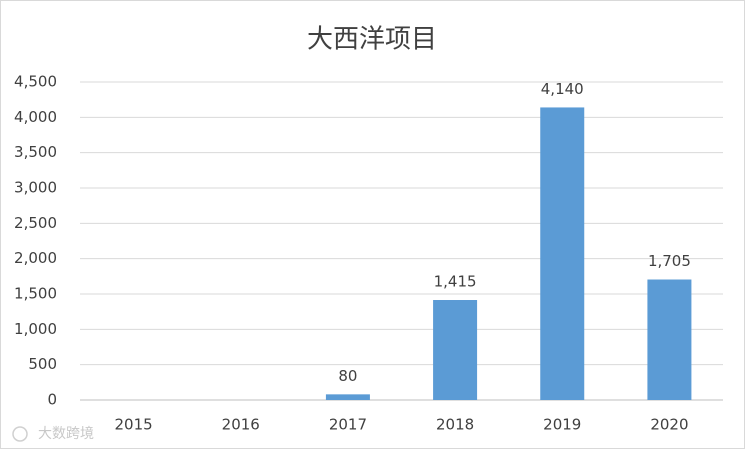 The height and width of the screenshot is (449, 745). What do you see at coordinates (455, 425) in the screenshot?
I see `x-tick-label: 2018` at bounding box center [455, 425].